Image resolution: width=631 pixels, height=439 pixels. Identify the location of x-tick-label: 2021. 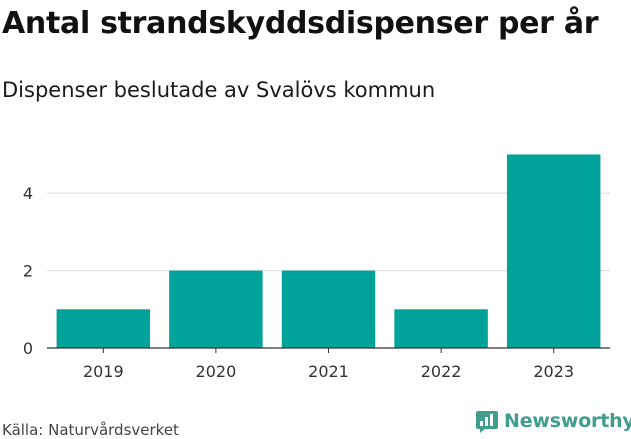
(328, 371).